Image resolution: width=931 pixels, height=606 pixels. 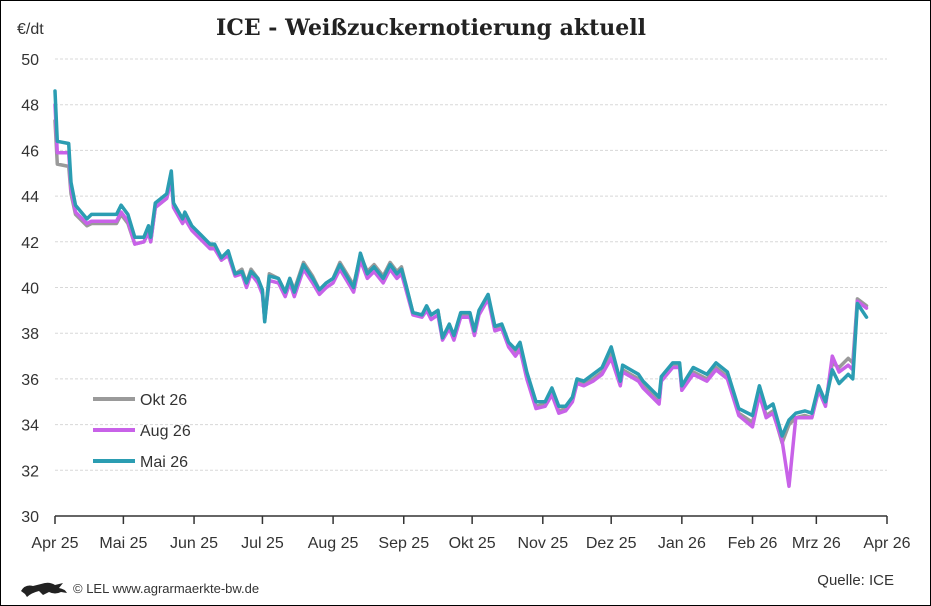 I want to click on x-tick-label: Mai 25, so click(x=123, y=543).